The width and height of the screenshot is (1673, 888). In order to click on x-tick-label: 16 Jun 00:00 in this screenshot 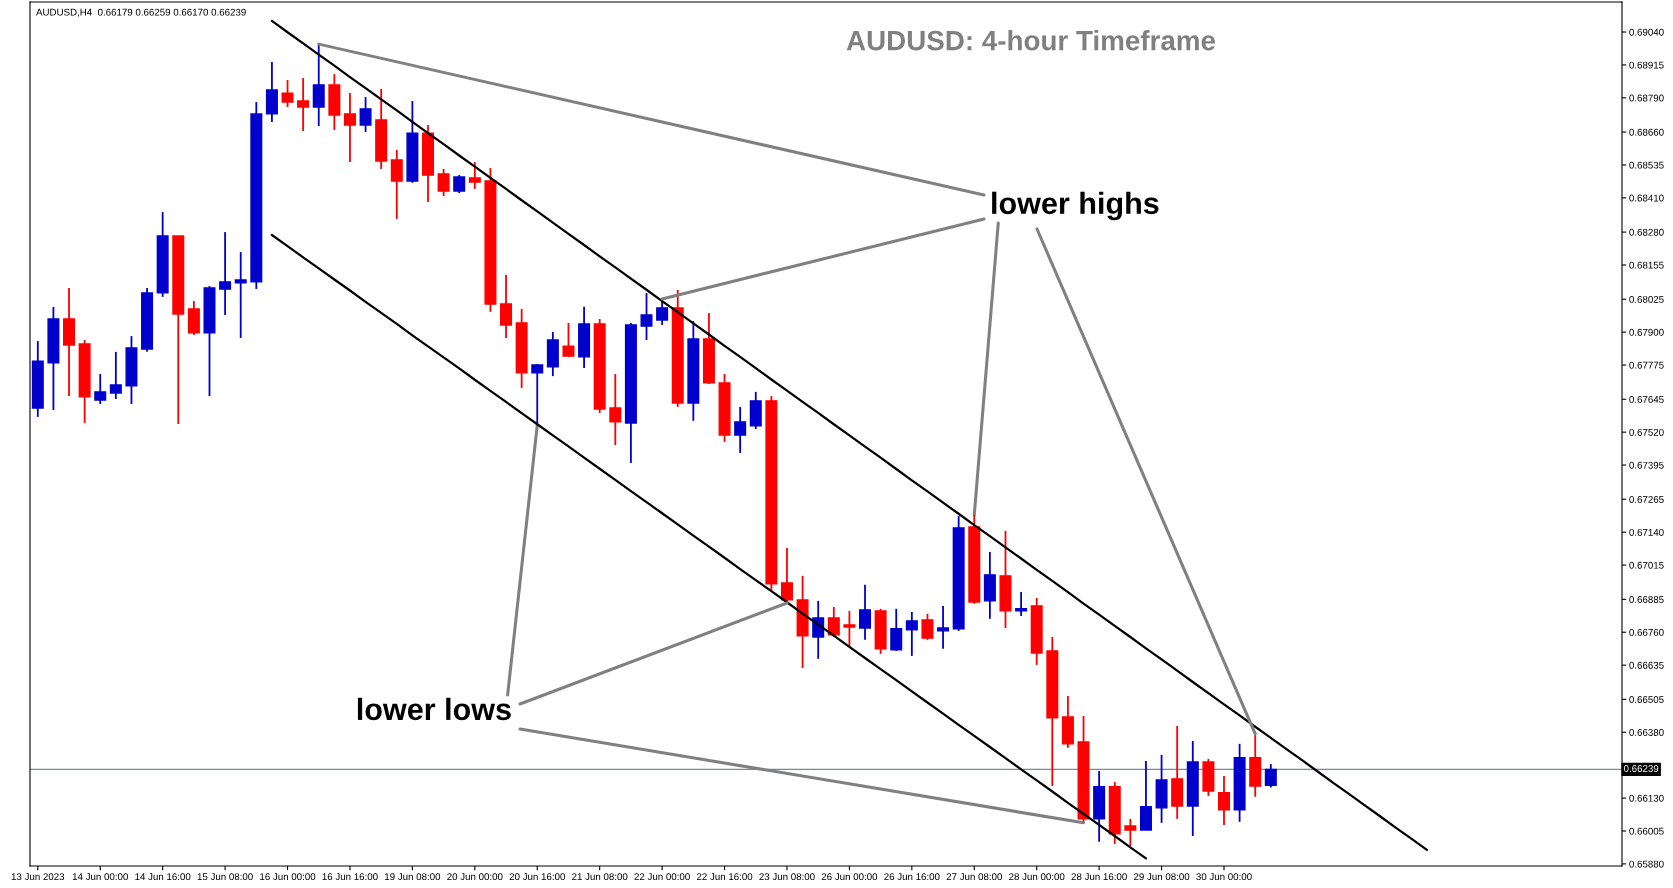, I will do `click(288, 877)`.